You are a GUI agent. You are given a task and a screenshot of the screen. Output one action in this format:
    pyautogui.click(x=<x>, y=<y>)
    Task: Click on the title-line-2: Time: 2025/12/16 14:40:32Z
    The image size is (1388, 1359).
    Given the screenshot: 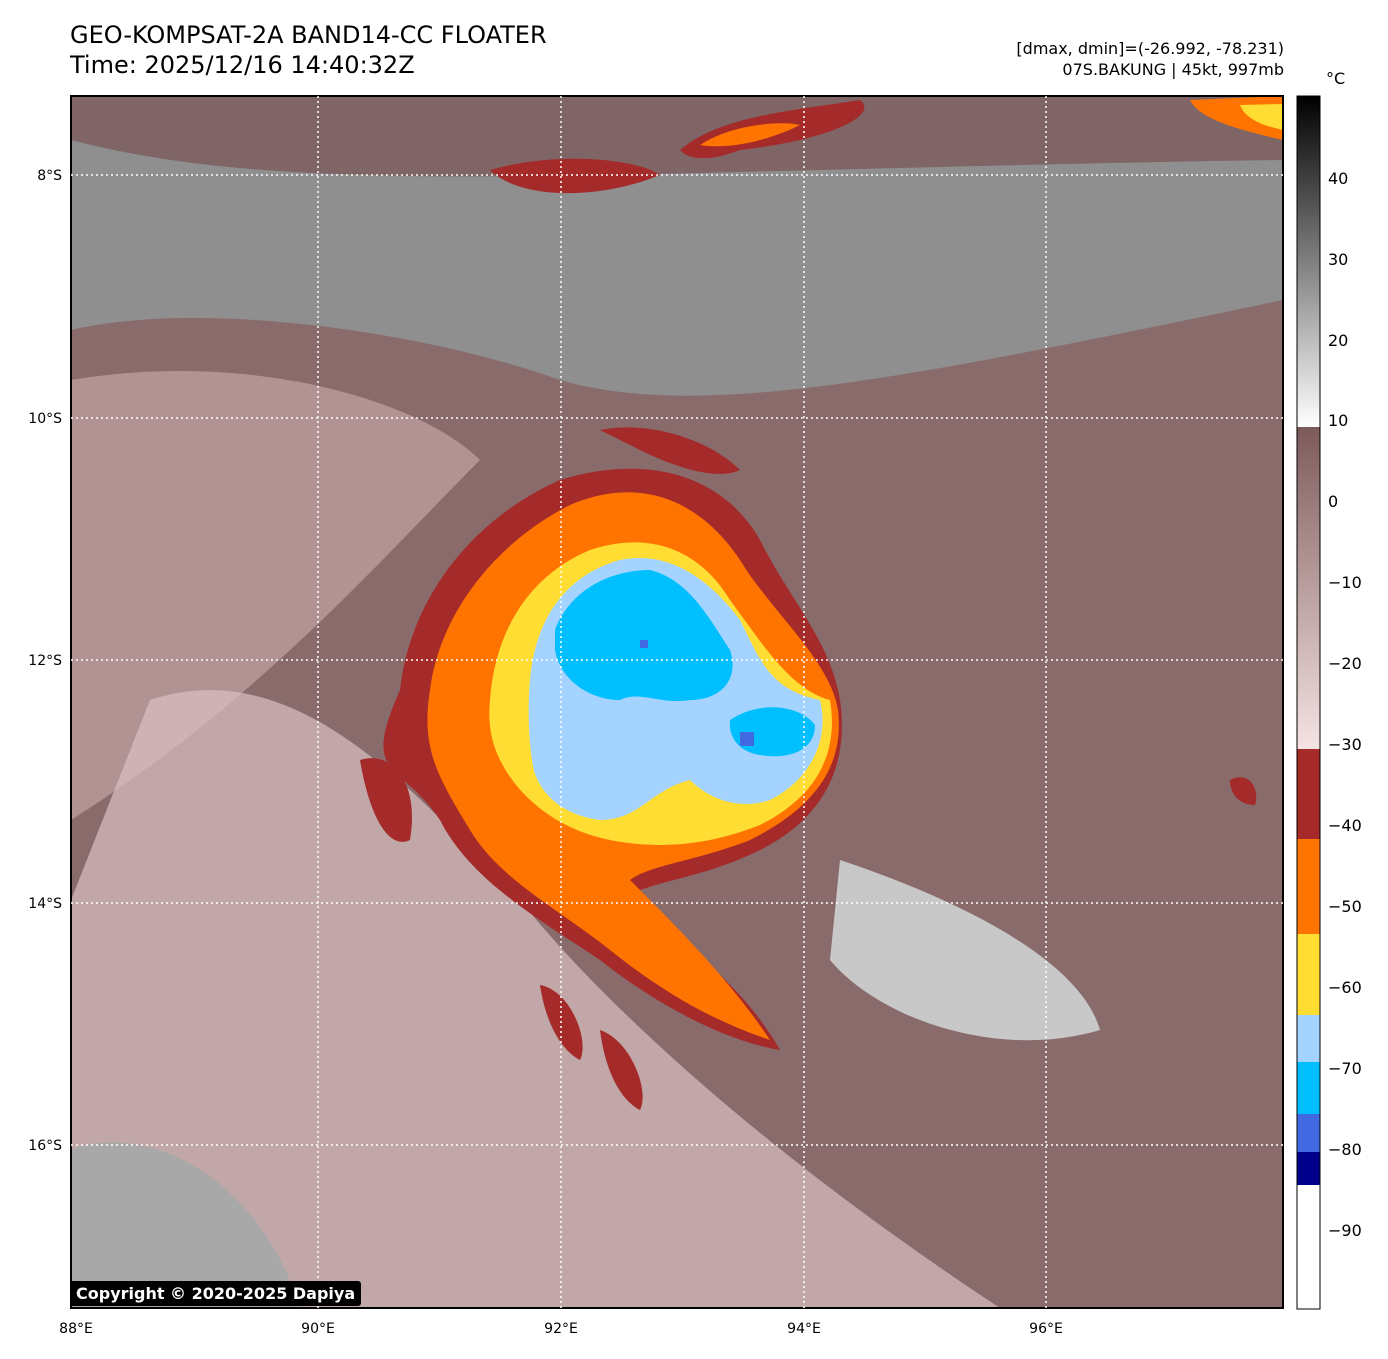 What is the action you would take?
    pyautogui.click(x=242, y=65)
    